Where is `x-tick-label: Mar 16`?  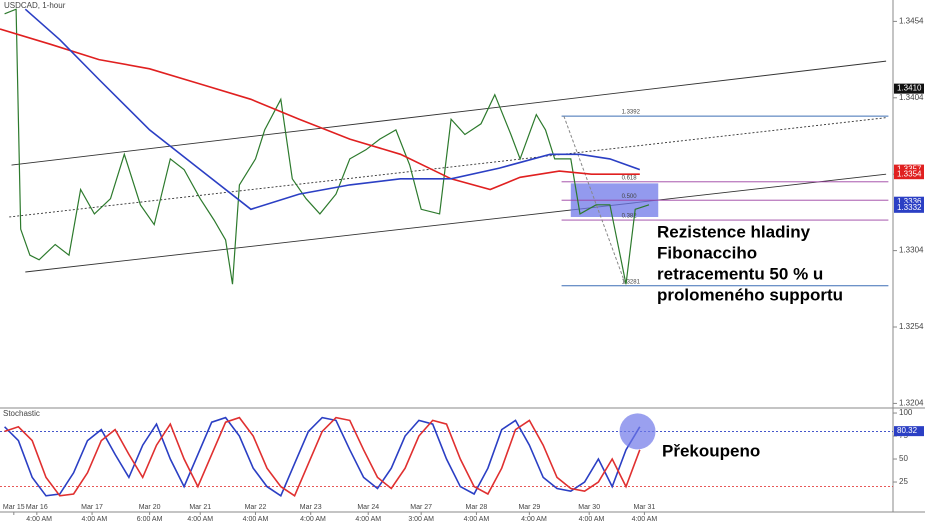
x-tick-label: Mar 16 is located at coordinates (37, 507).